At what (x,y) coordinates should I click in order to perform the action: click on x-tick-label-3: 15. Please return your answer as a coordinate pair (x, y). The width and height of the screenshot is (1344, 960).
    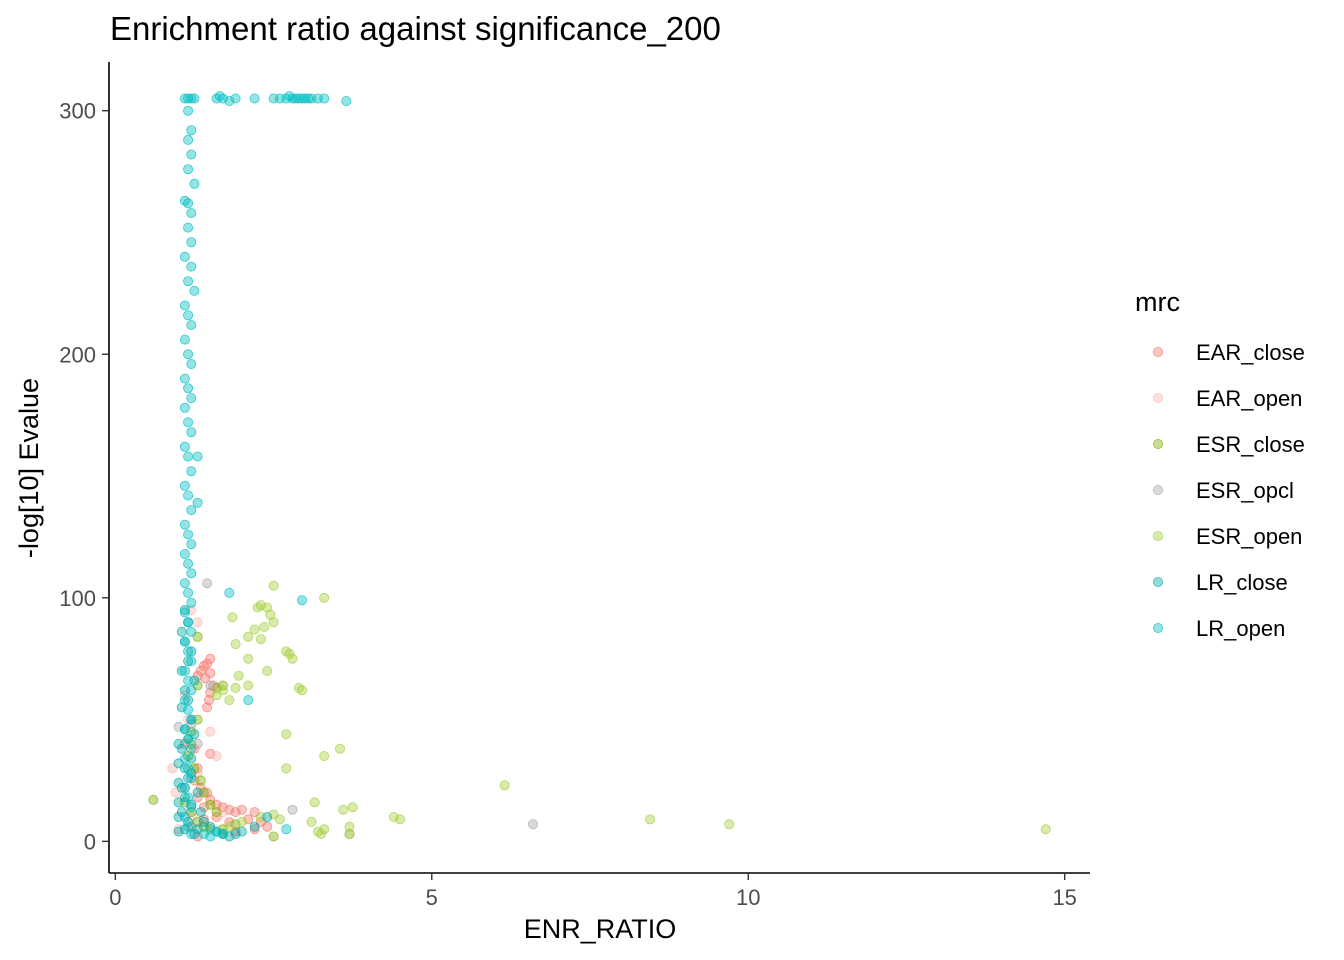
    Looking at the image, I should click on (1064, 897).